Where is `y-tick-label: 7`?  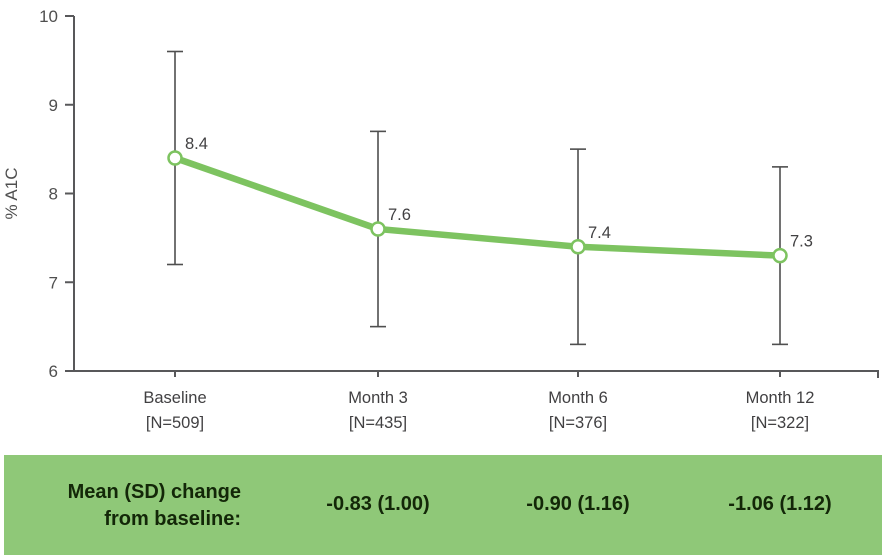 y-tick-label: 7 is located at coordinates (53, 282).